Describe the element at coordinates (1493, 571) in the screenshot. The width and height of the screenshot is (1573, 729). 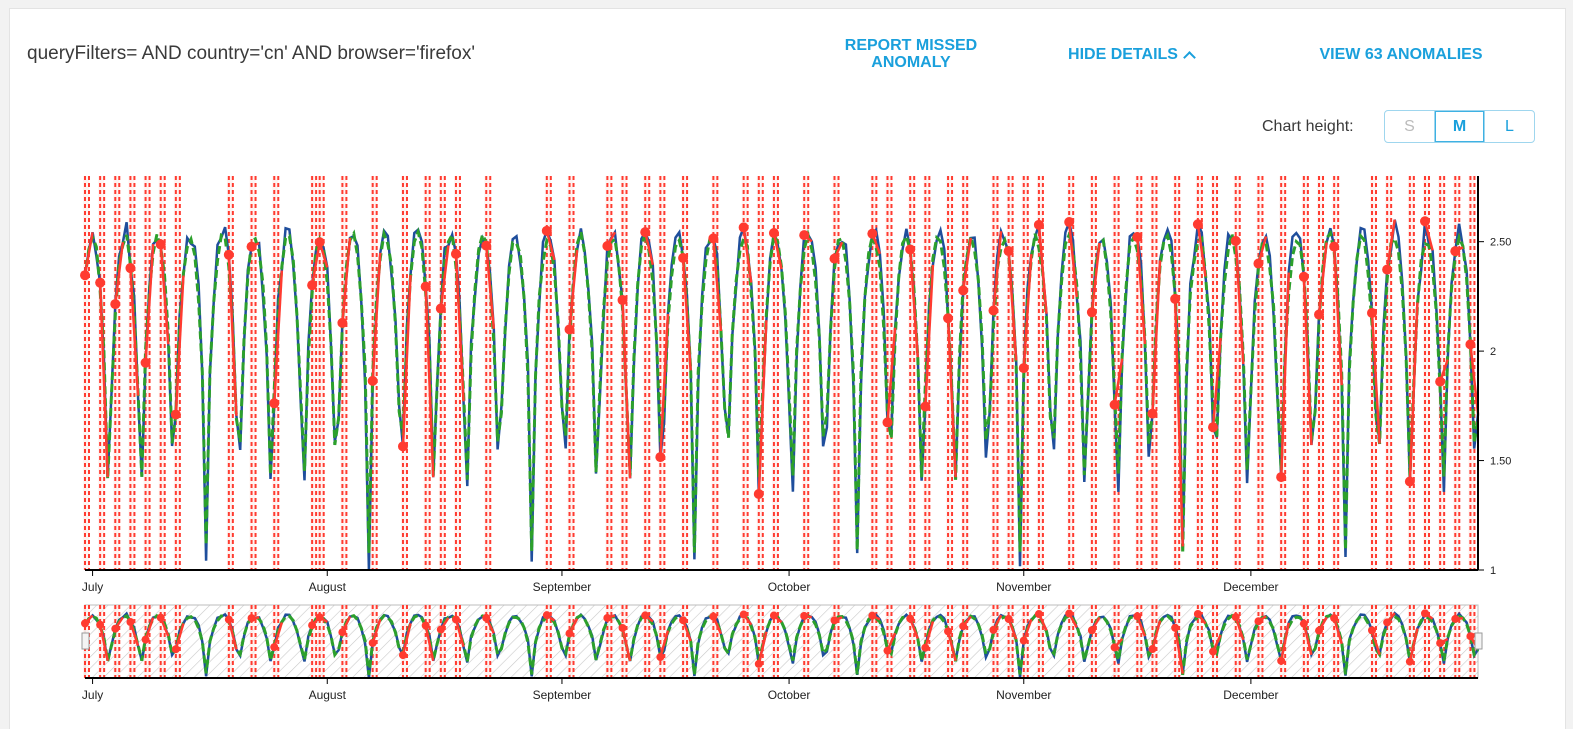
I see `y-tick-label: 1` at that location.